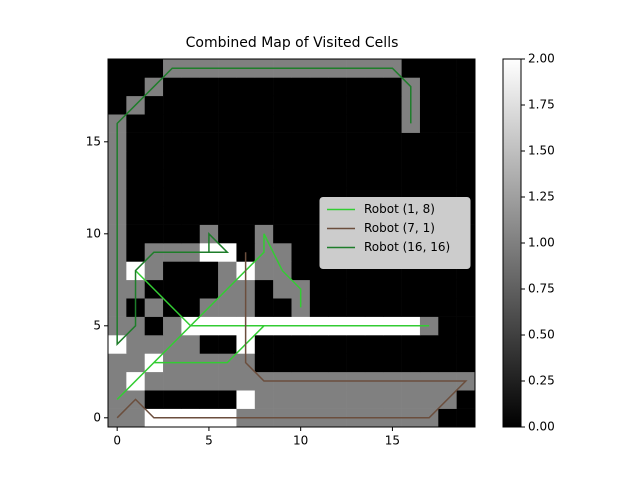 This screenshot has height=480, width=640. What do you see at coordinates (395, 233) in the screenshot?
I see `legend-box` at bounding box center [395, 233].